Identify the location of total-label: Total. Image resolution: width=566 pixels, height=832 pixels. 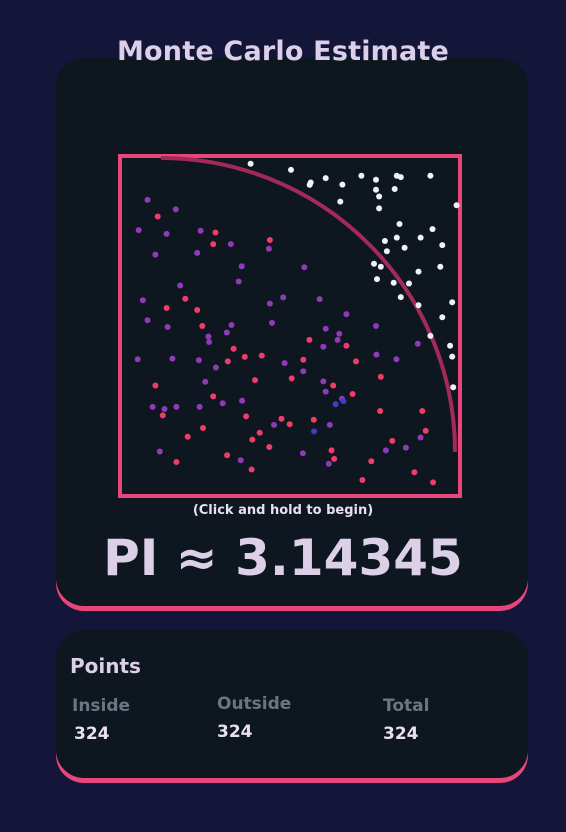
(406, 706).